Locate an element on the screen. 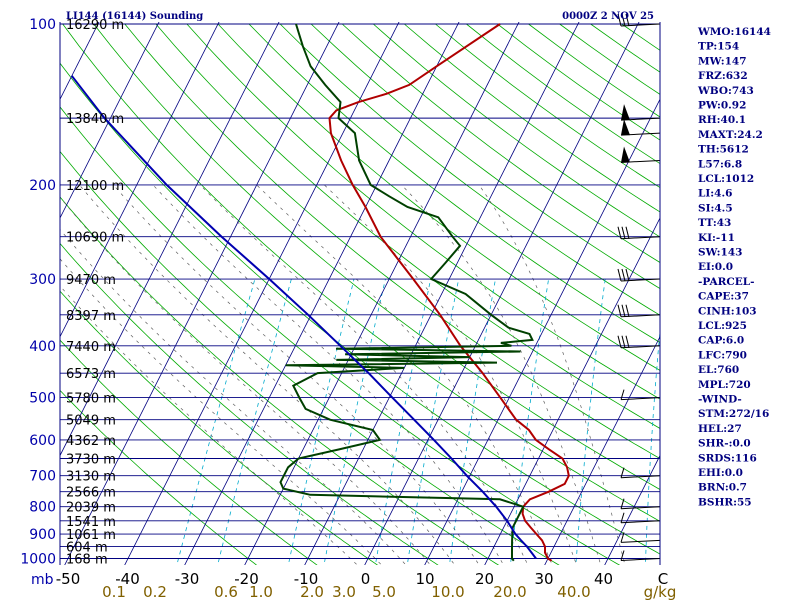  height-label: 7440 m is located at coordinates (91, 347).